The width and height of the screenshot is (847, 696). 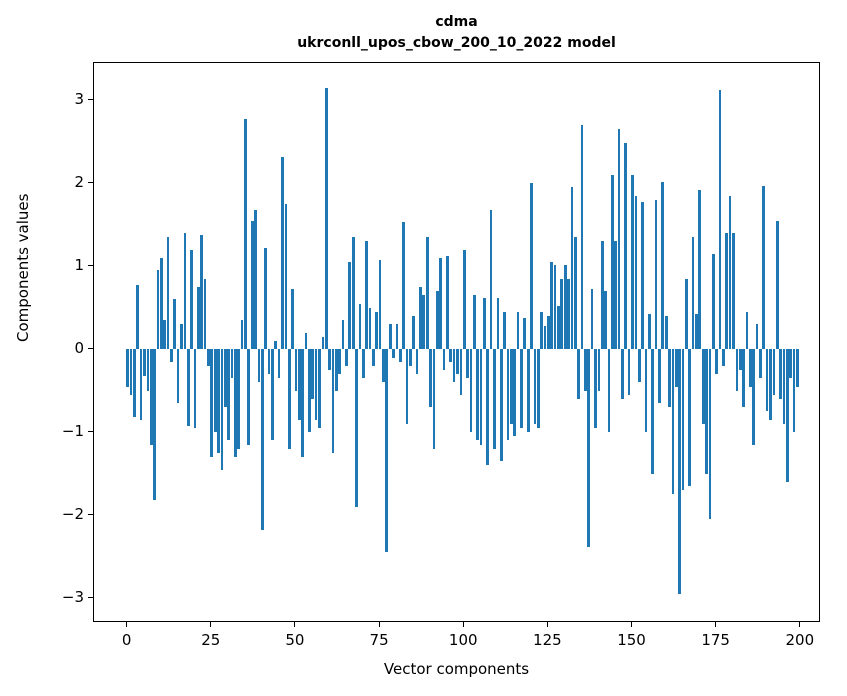 I want to click on y-tick-label: −1, so click(x=72, y=431).